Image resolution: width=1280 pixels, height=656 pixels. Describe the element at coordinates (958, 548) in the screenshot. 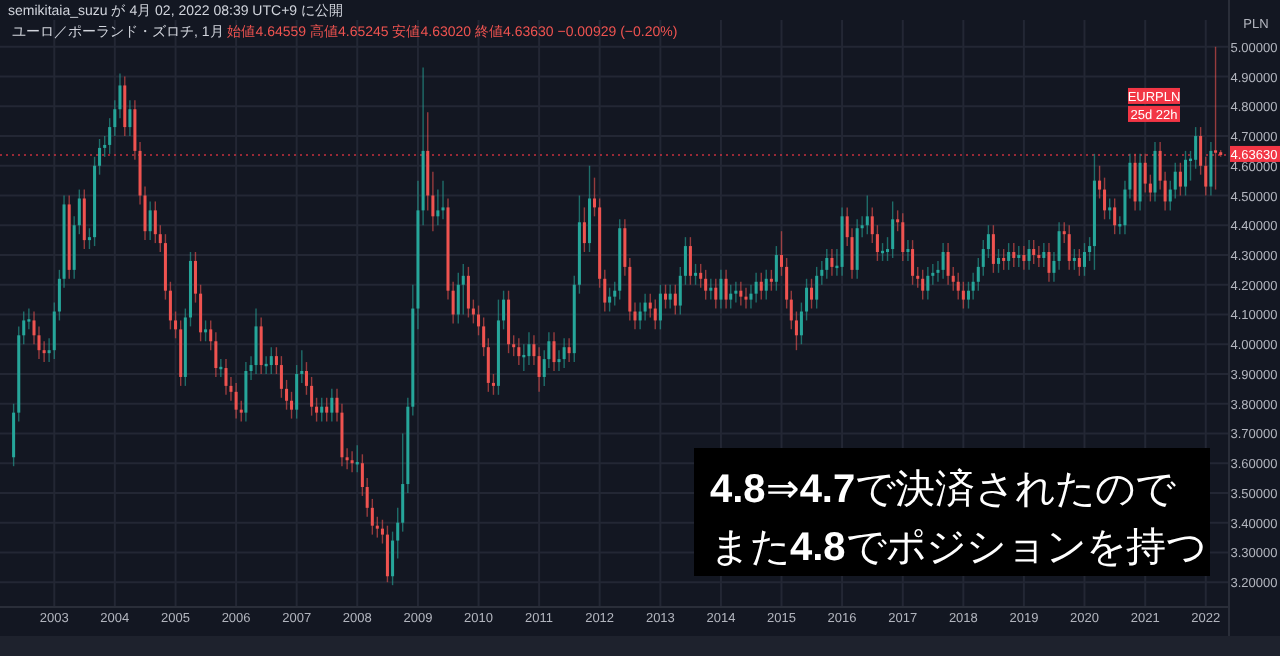

I see `annotation: また4.8でポジションを持つ` at that location.